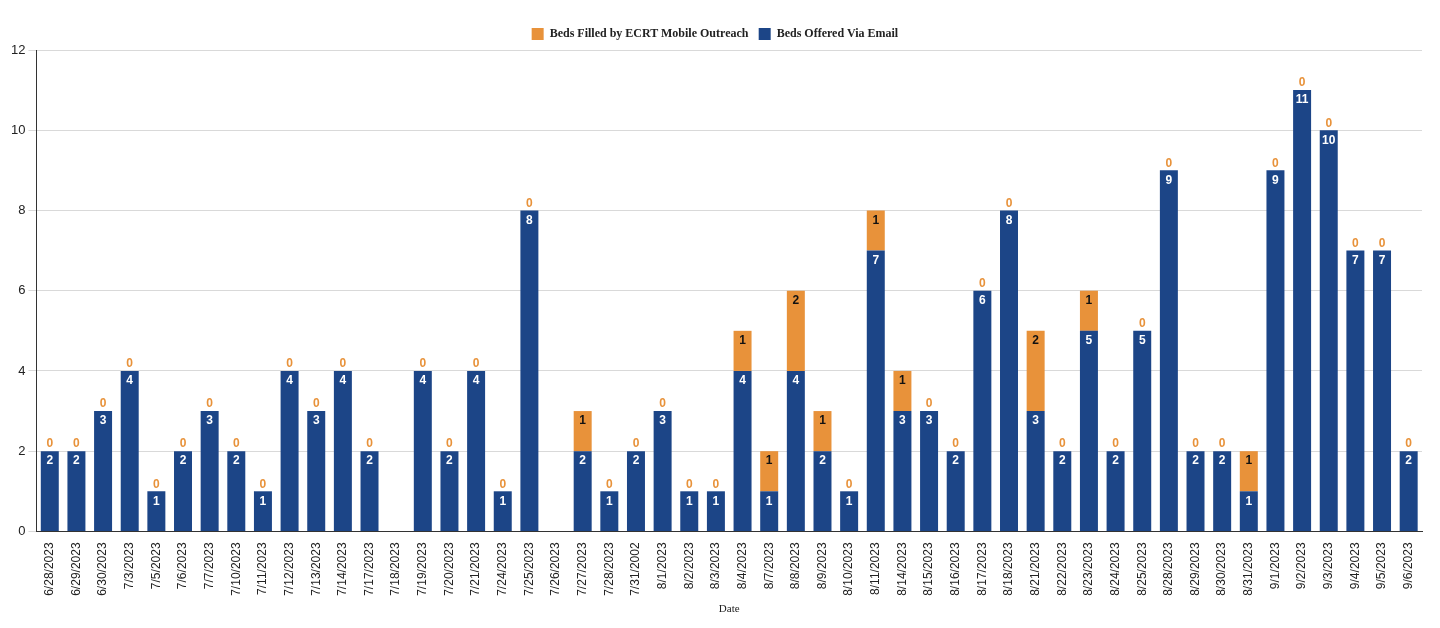  Describe the element at coordinates (182, 566) in the screenshot. I see `x-tick-label: 7/6/2023` at that location.